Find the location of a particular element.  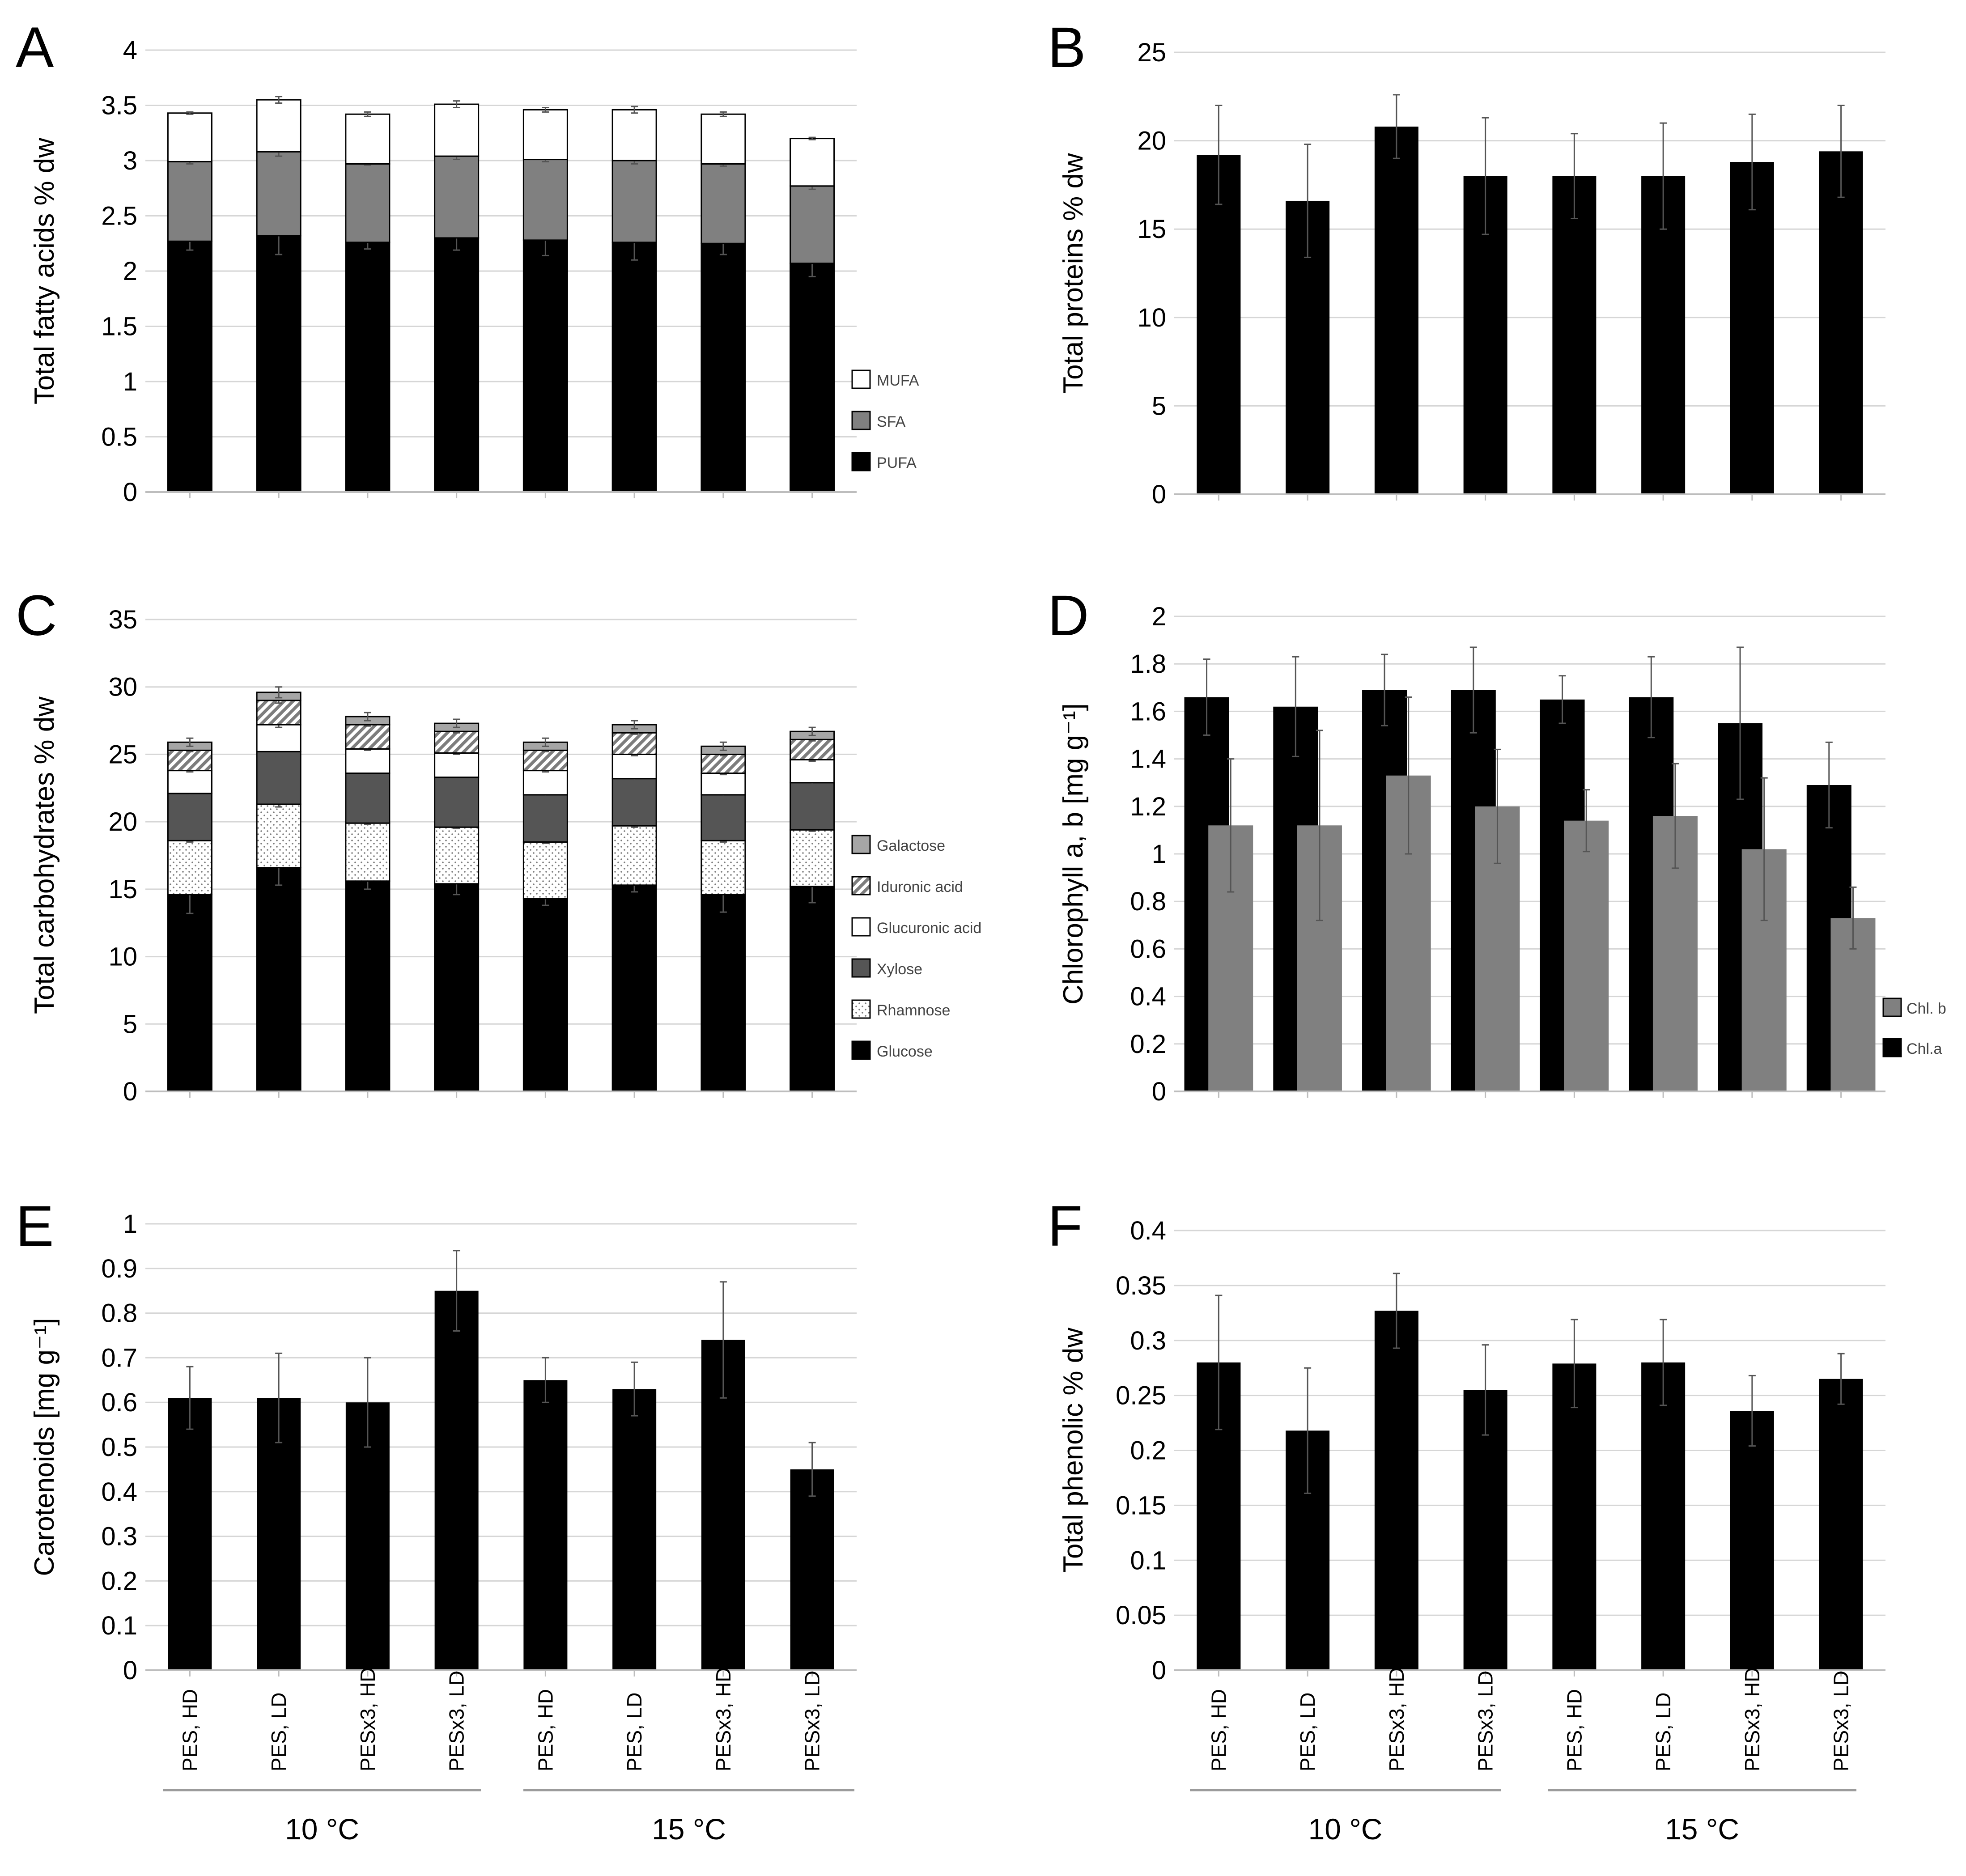

y-tick-label: 3.5 is located at coordinates (119, 105).